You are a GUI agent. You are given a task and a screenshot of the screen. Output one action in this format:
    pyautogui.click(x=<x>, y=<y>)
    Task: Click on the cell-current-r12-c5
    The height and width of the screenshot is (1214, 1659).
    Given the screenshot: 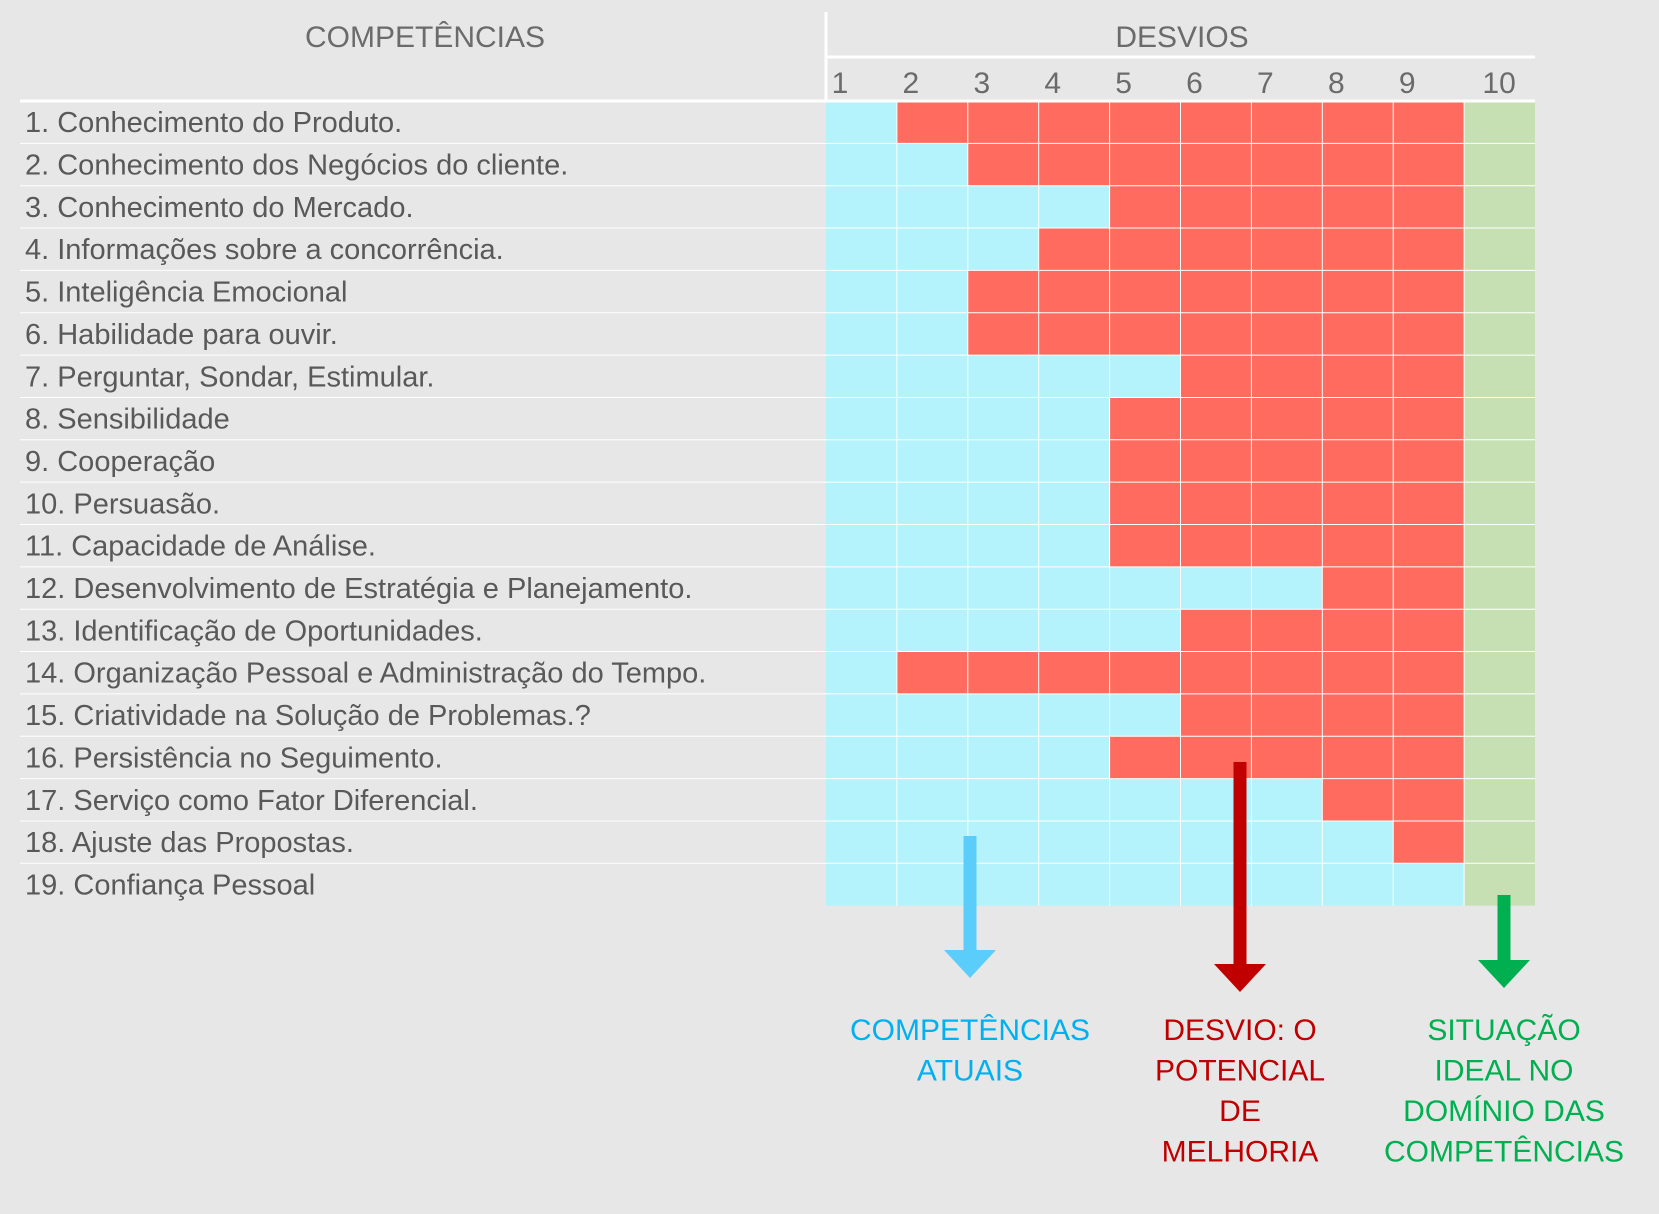 What is the action you would take?
    pyautogui.click(x=1145, y=588)
    